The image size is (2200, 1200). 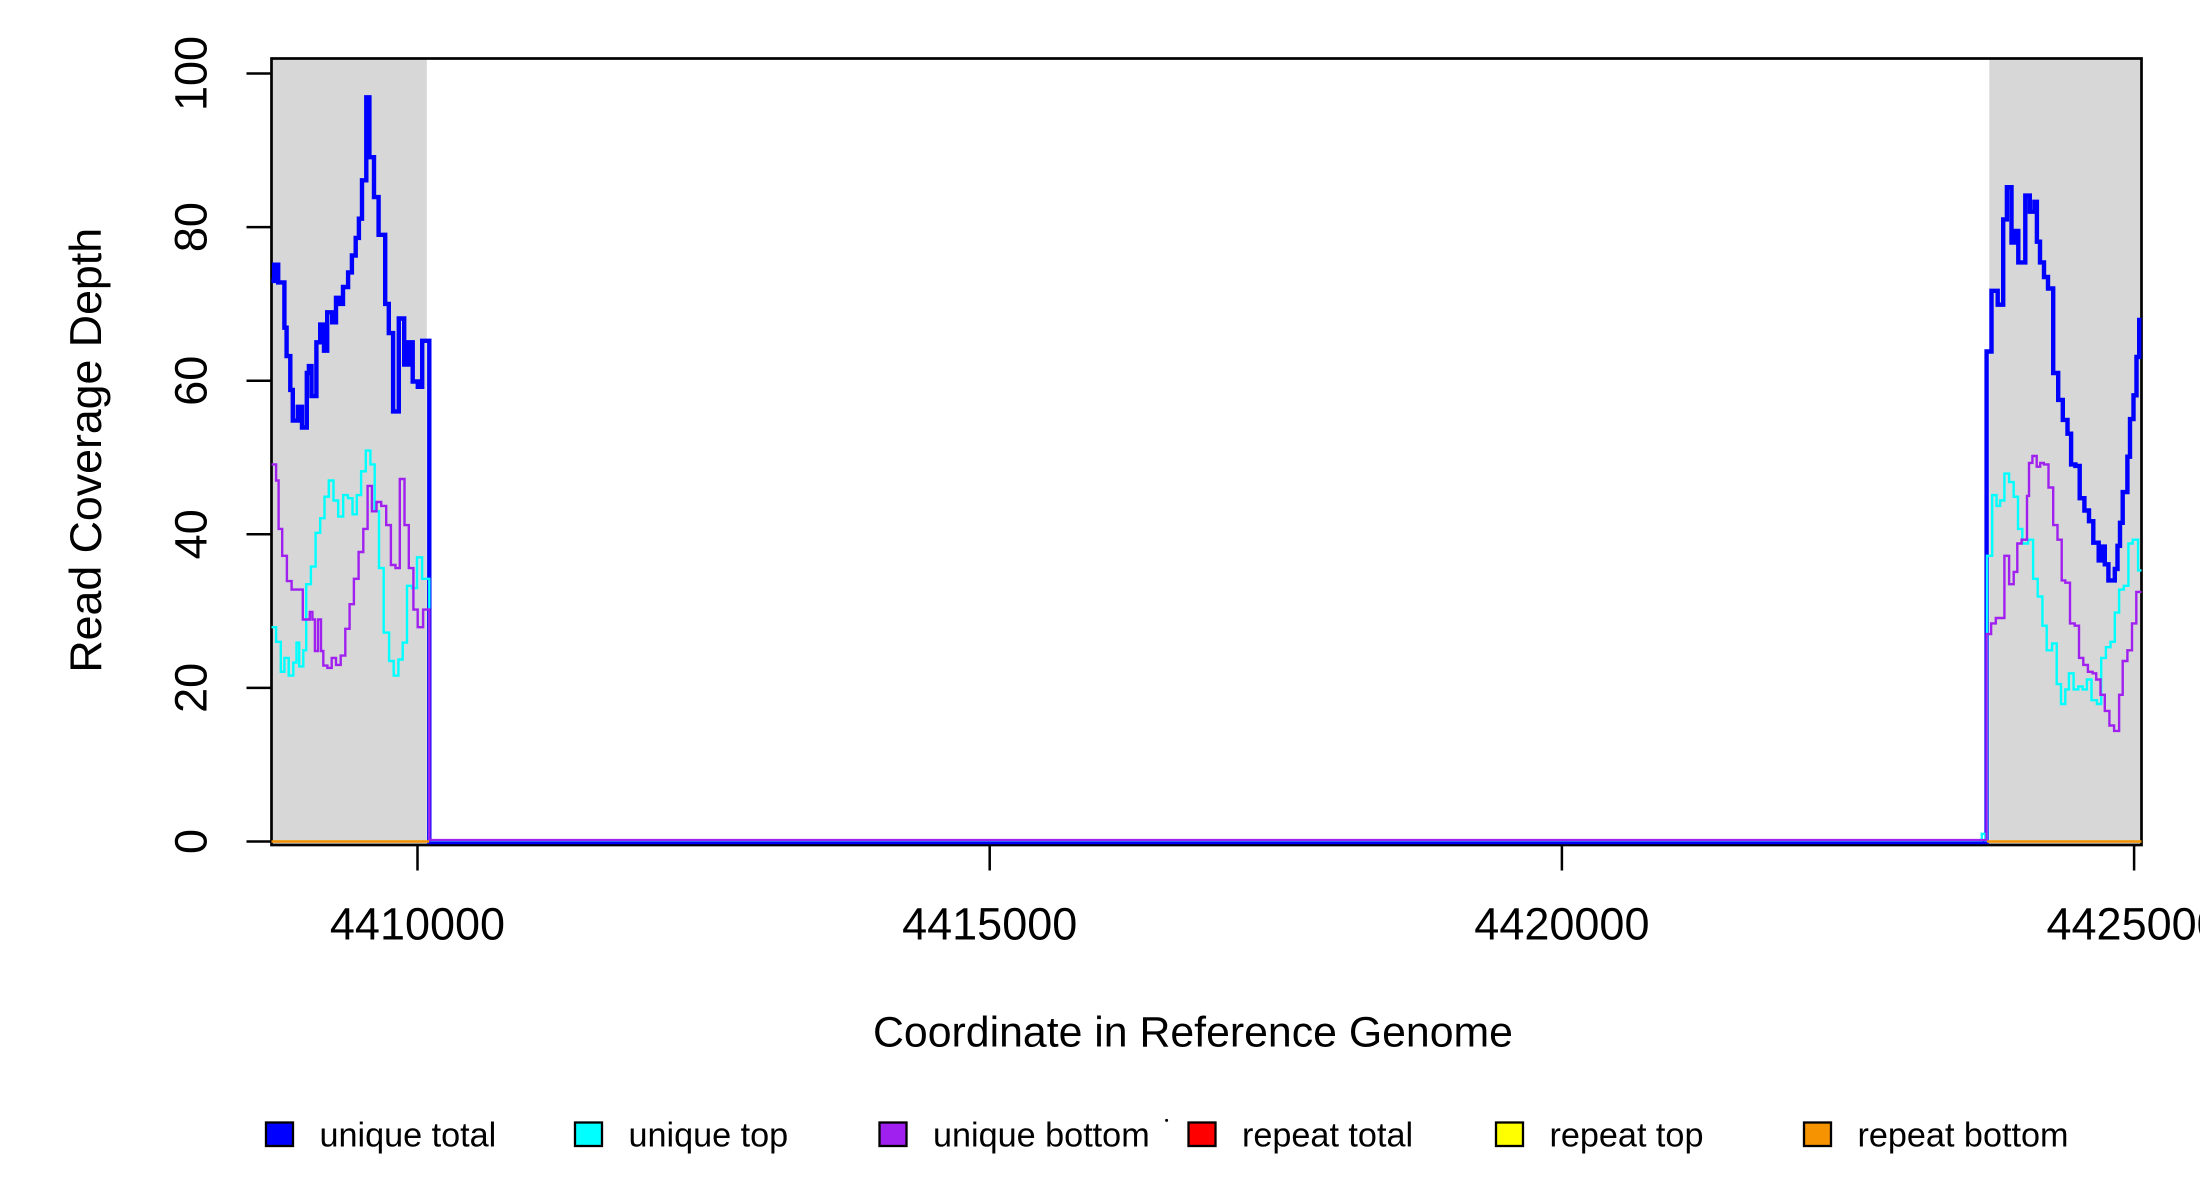 I want to click on svg-text: 4415000, so click(x=989, y=924).